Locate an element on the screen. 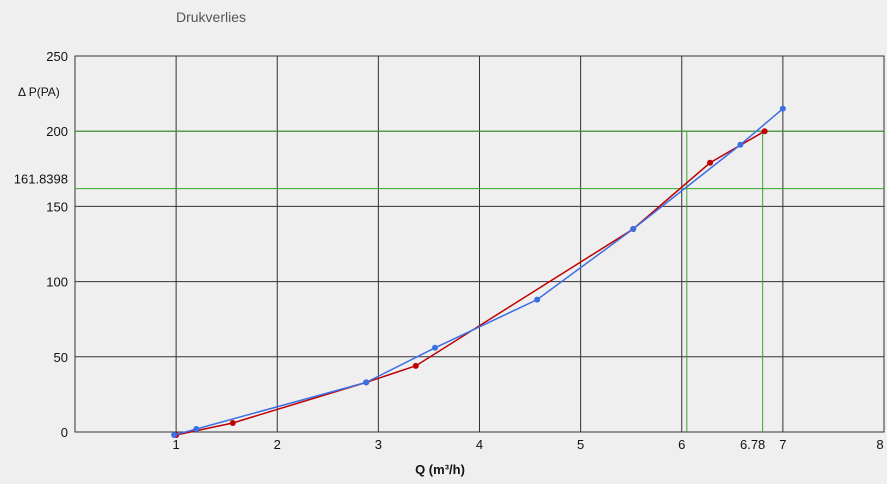  x-tick-label: 5 is located at coordinates (580, 444).